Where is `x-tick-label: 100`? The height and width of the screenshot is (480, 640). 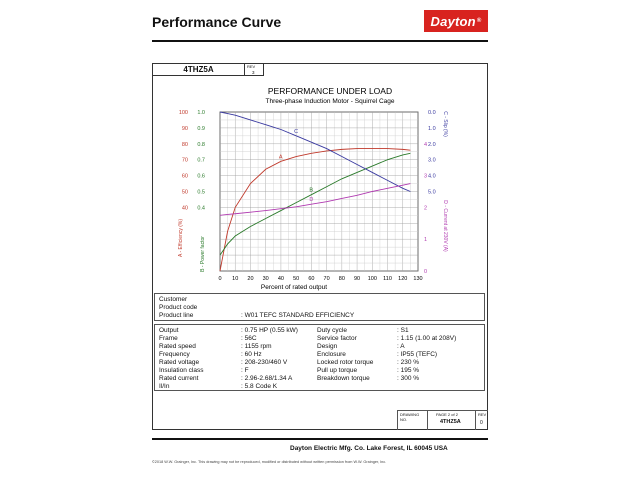
x-tick-label: 100 is located at coordinates (372, 279).